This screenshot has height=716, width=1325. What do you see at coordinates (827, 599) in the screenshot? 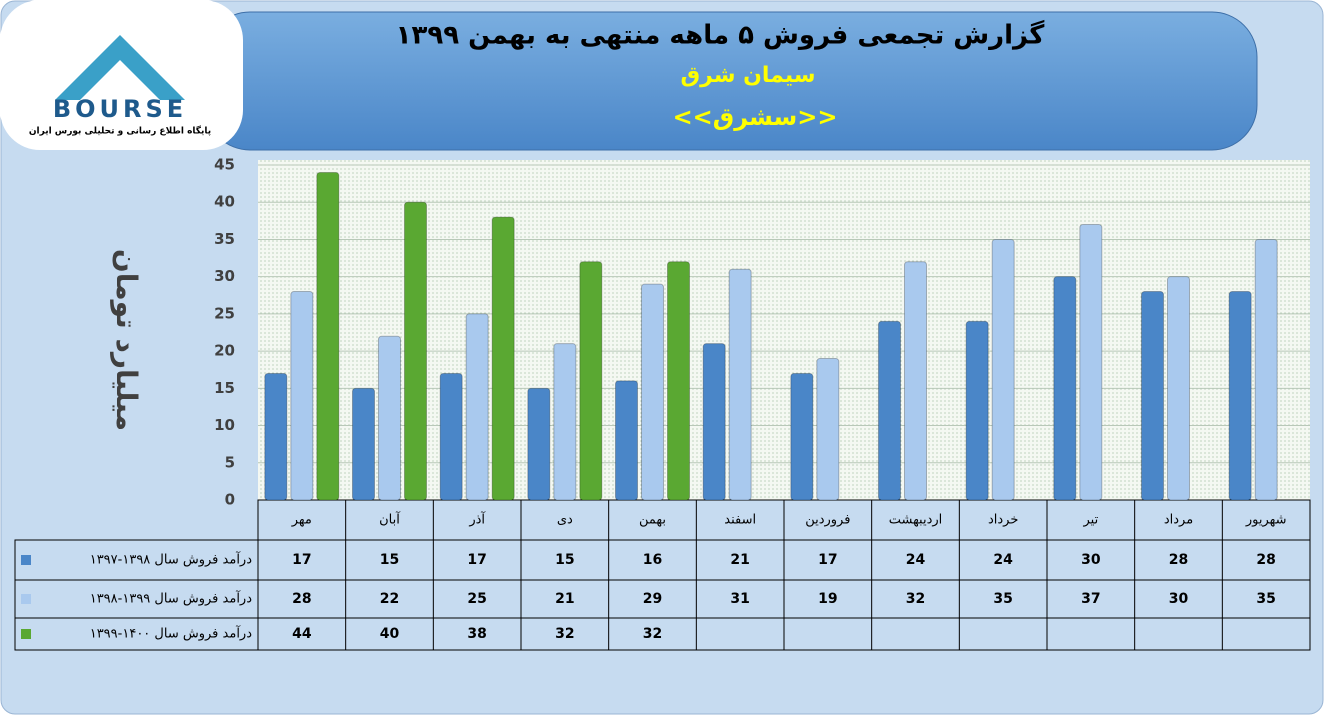
I see `table-value: 19` at bounding box center [827, 599].